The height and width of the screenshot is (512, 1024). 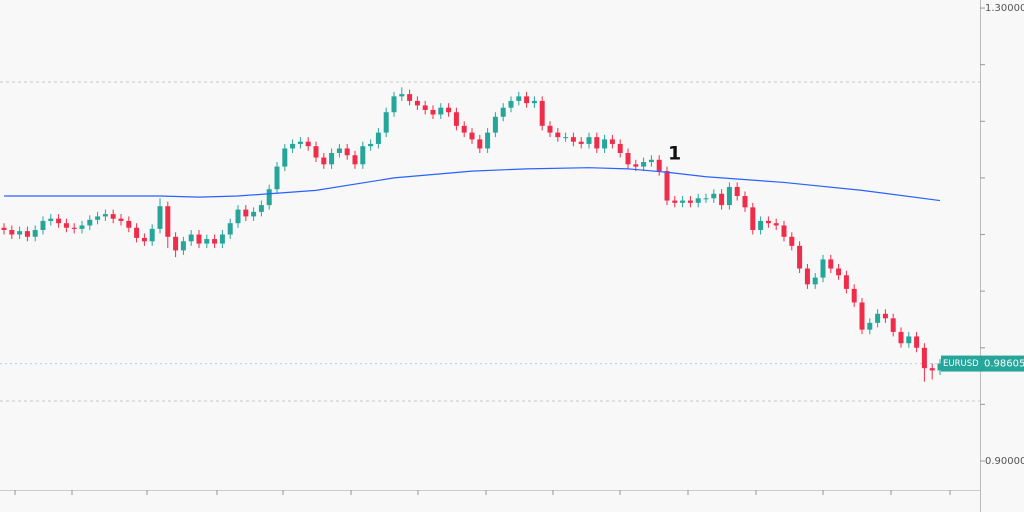 I want to click on y-tick-label: 1.30000, so click(x=1004, y=8).